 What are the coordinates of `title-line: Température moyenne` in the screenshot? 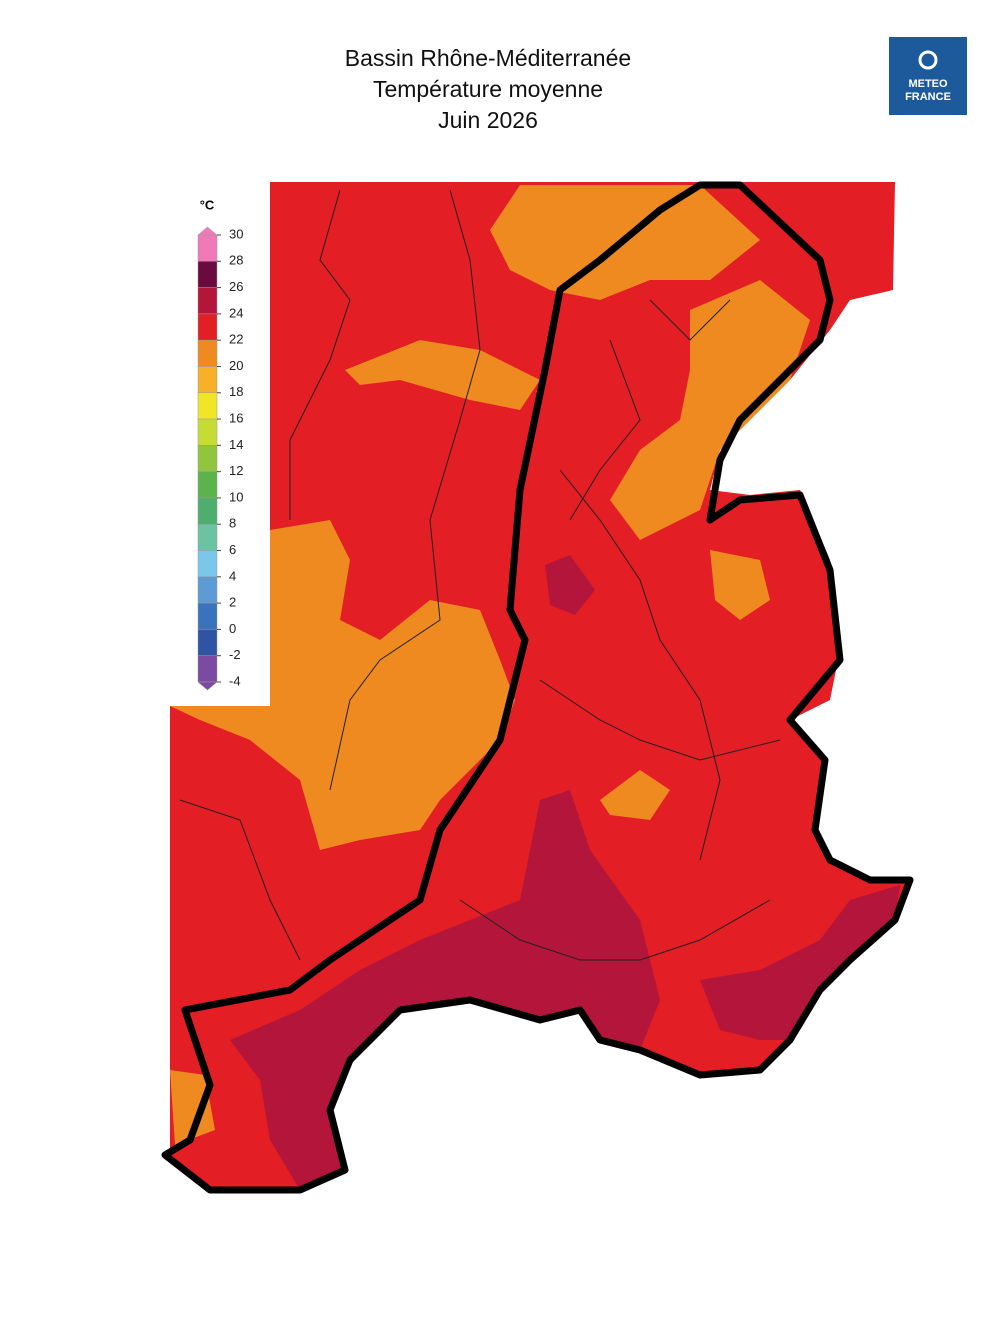 It's located at (488, 89).